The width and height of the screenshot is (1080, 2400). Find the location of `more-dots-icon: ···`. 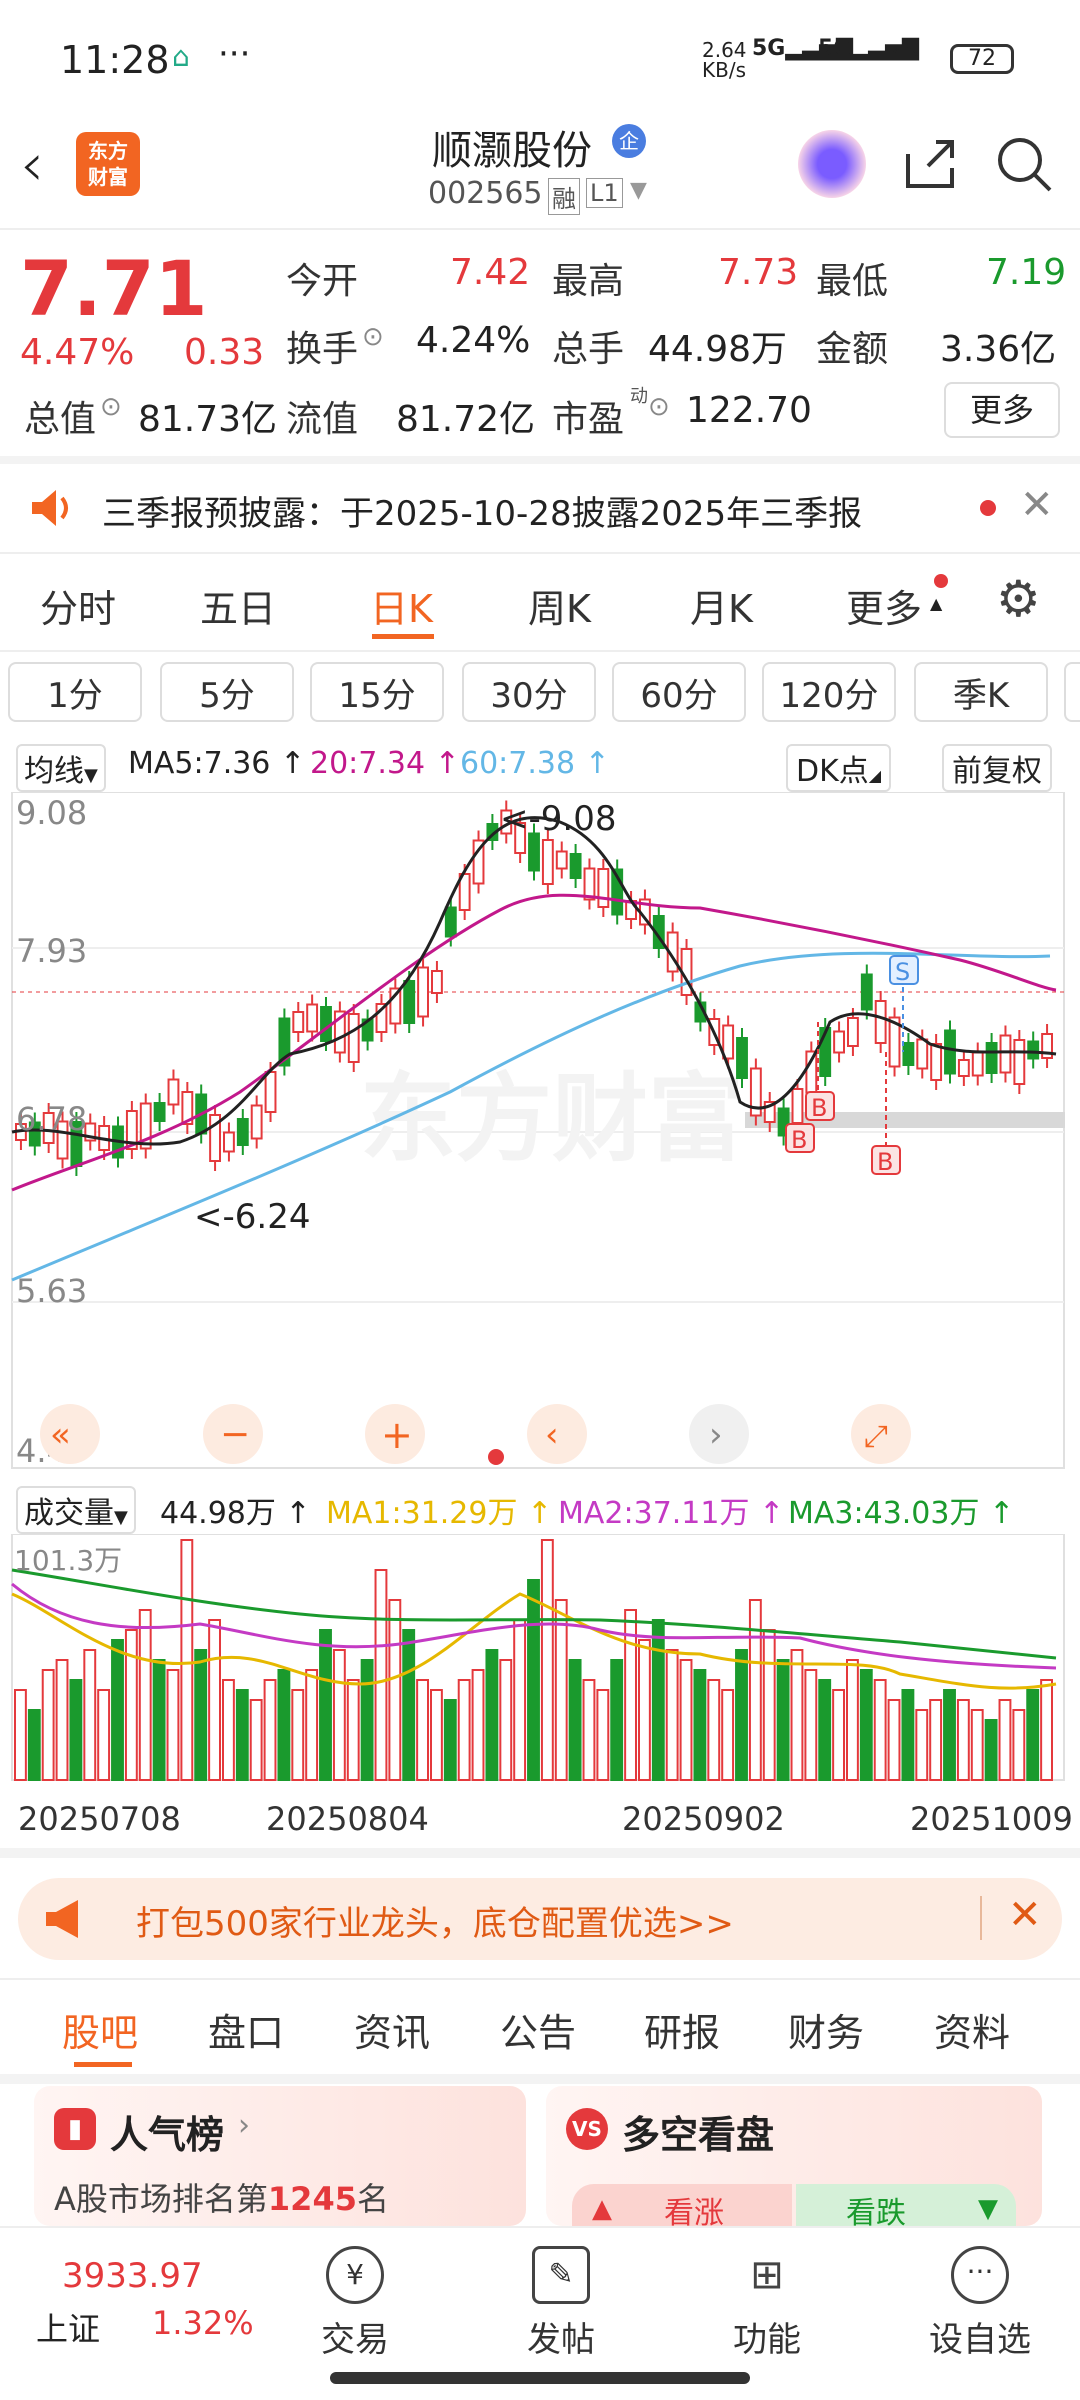

more-dots-icon: ··· is located at coordinates (234, 54).